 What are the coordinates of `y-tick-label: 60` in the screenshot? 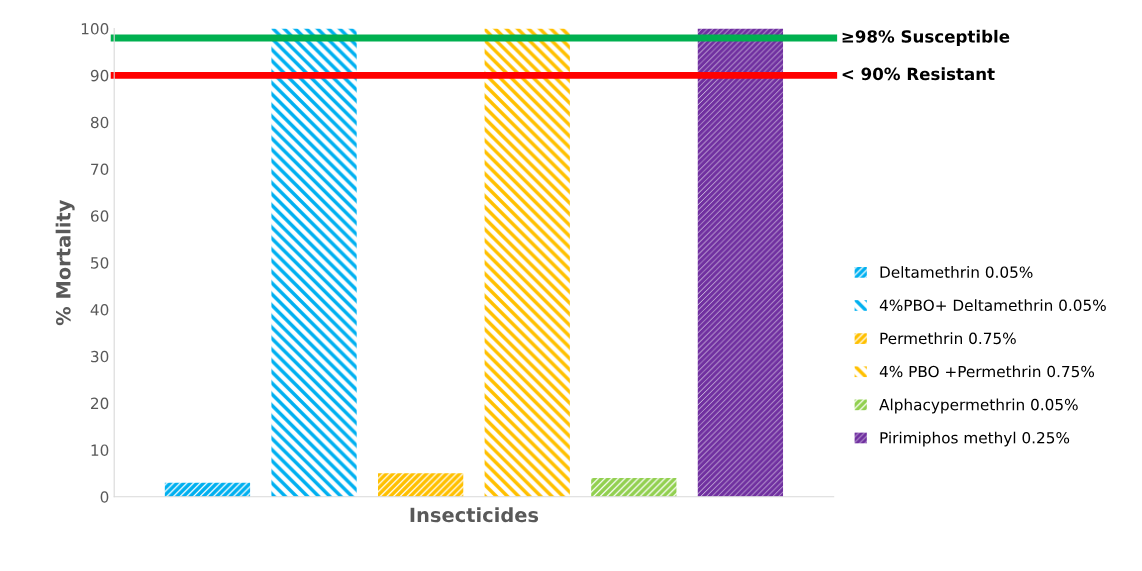 It's located at (99, 216).